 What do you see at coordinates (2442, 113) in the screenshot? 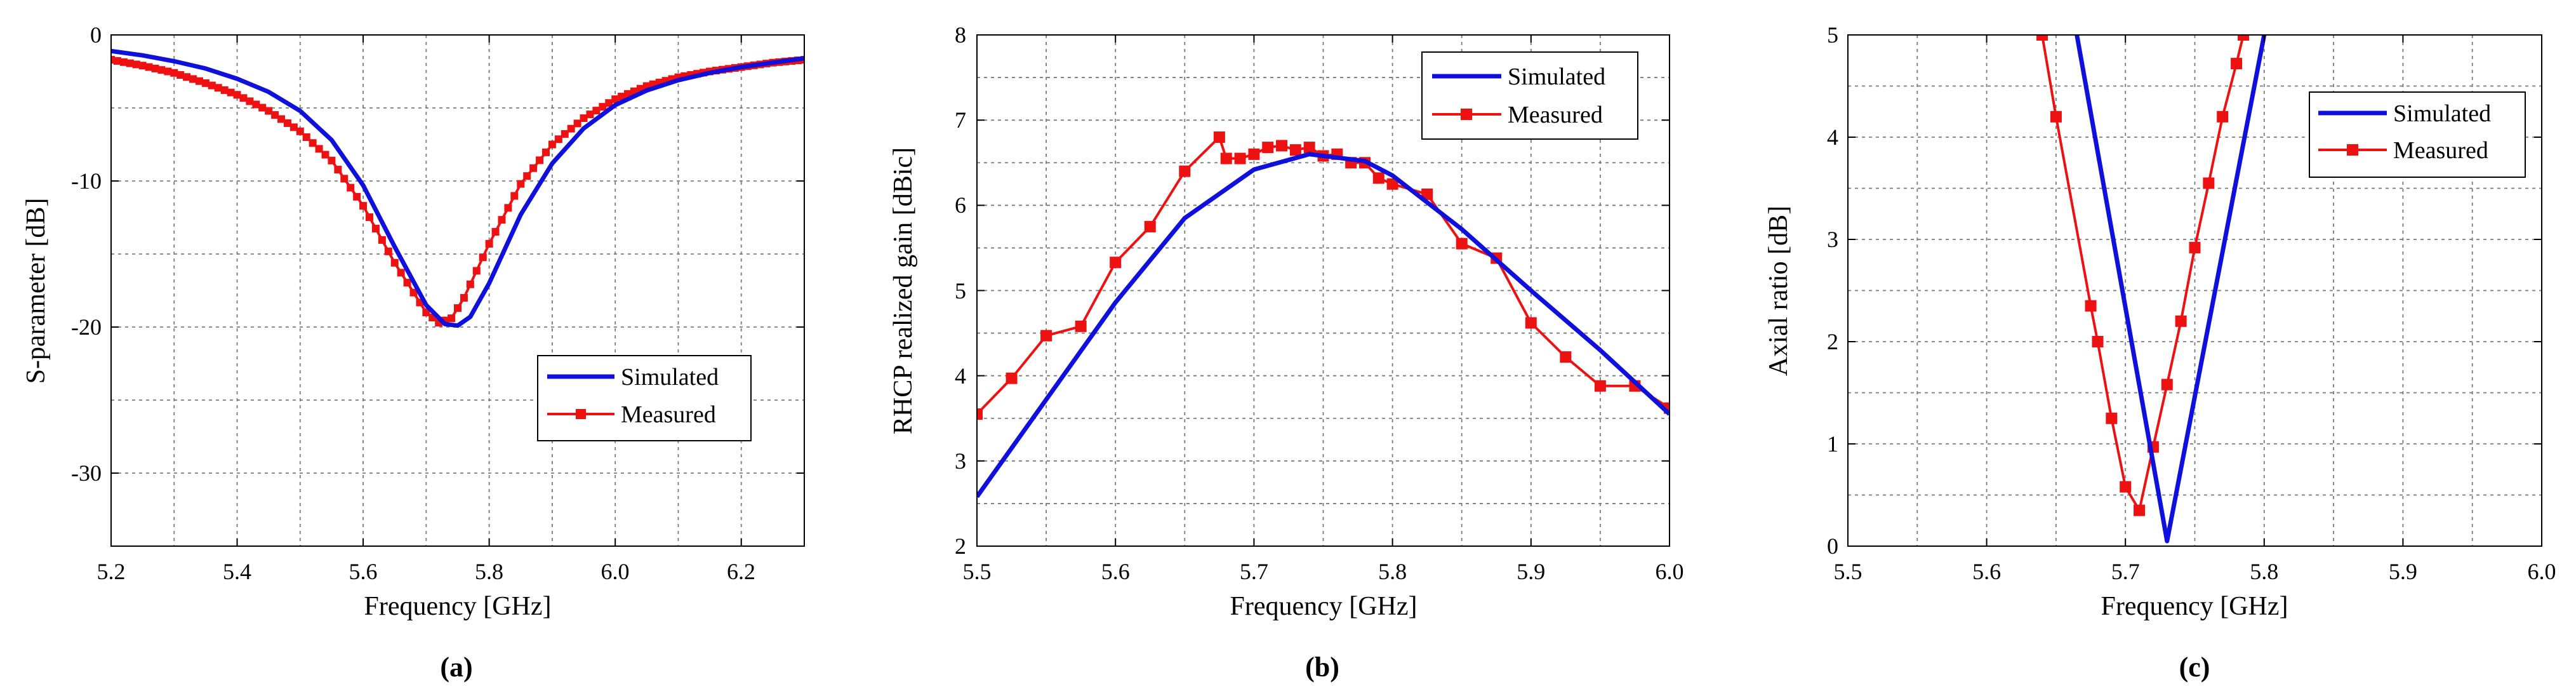
I see `panel-c-legend-simulated-label: Simulated` at bounding box center [2442, 113].